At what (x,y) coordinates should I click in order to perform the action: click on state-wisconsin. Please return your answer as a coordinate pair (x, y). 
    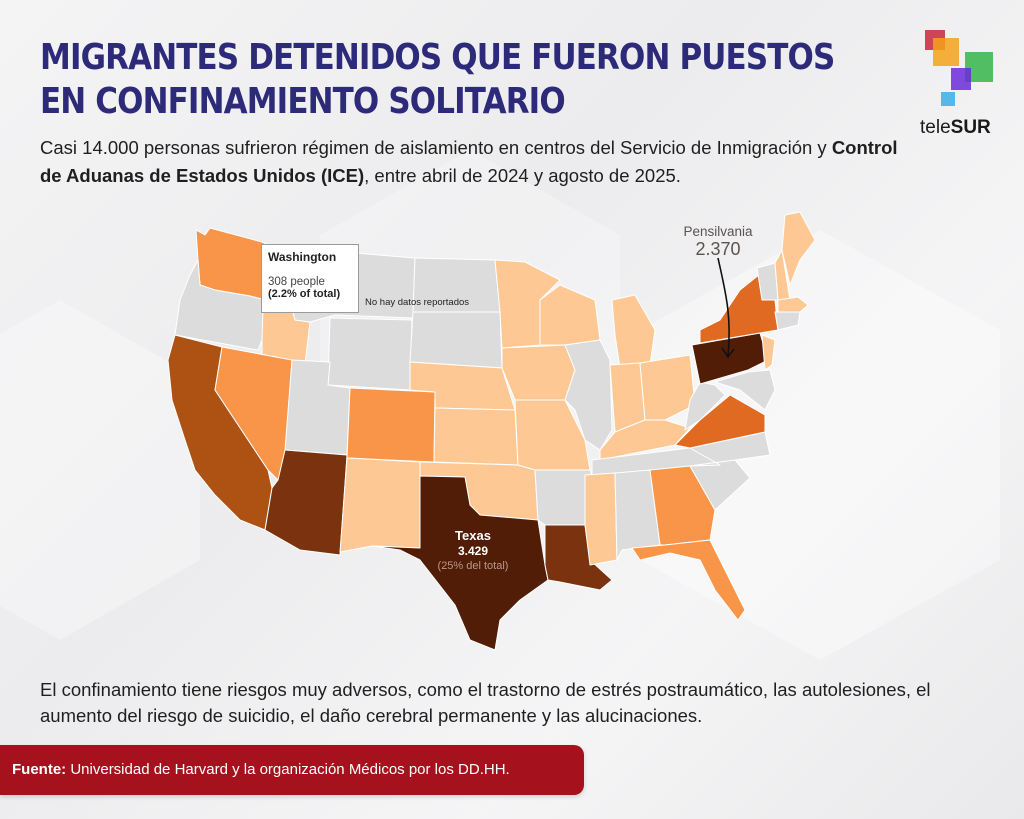
    Looking at the image, I should click on (570, 315).